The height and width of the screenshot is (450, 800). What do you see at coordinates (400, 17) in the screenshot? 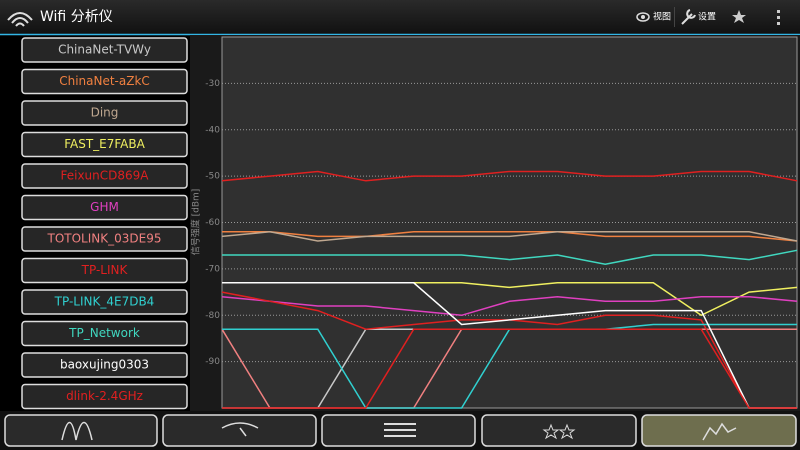
I see `action-bar` at bounding box center [400, 17].